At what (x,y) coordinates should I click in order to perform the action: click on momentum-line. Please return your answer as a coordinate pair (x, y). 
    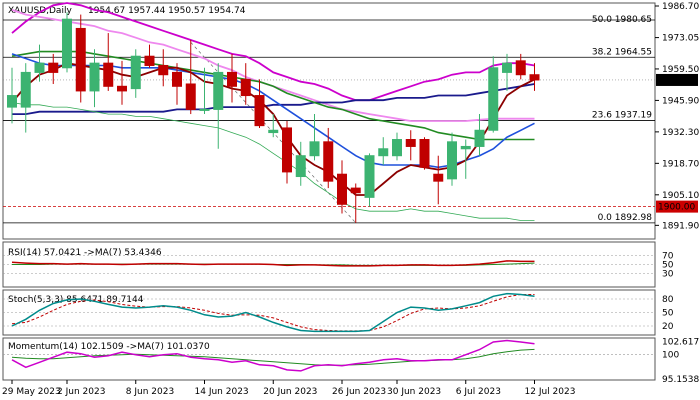
    Looking at the image, I should click on (273, 355).